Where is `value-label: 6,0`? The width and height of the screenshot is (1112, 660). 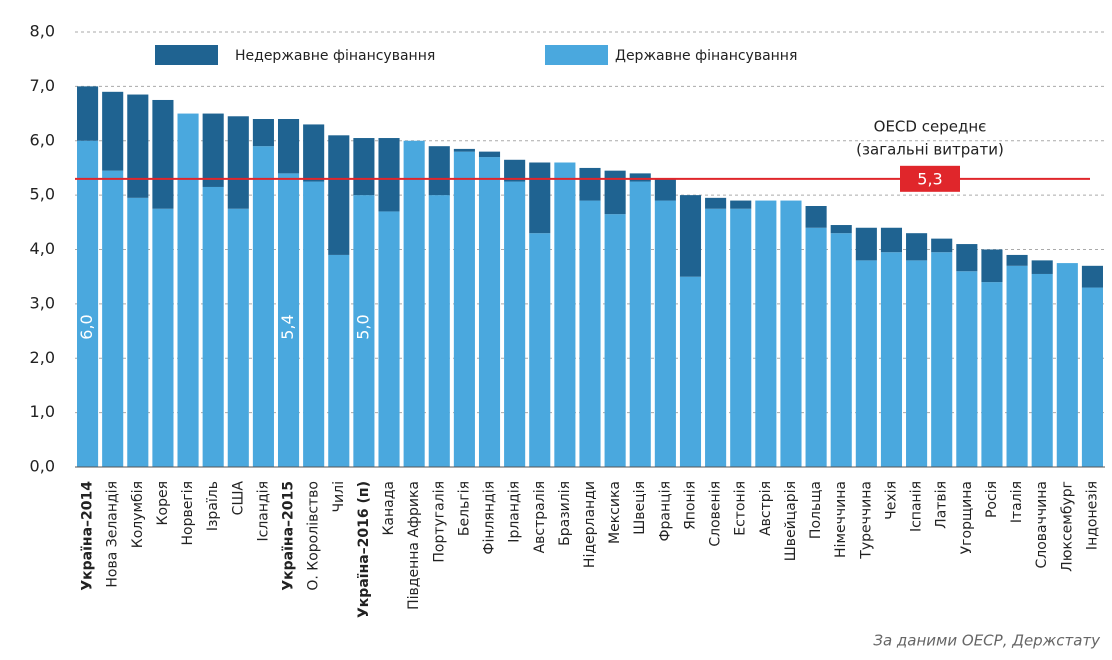 value-label: 6,0 is located at coordinates (86, 326).